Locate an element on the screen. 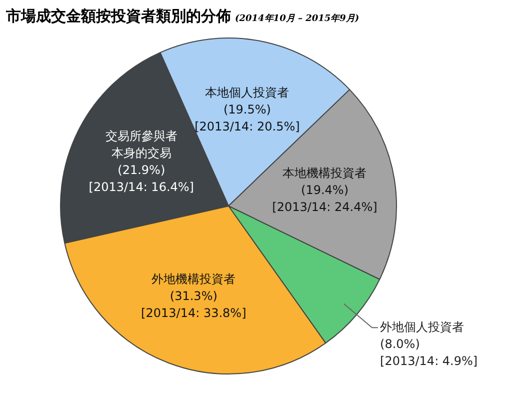 This screenshot has height=402, width=507. chart-subtitle: (2014年10月 – 2015年9月) is located at coordinates (297, 19).